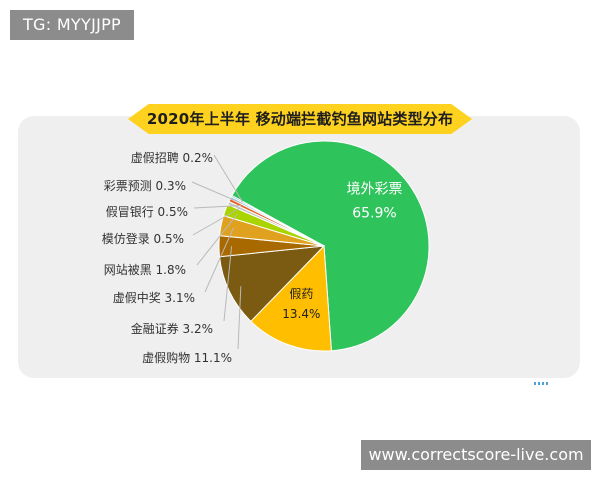  I want to click on slice-inner-label: 境外彩票, so click(375, 190).